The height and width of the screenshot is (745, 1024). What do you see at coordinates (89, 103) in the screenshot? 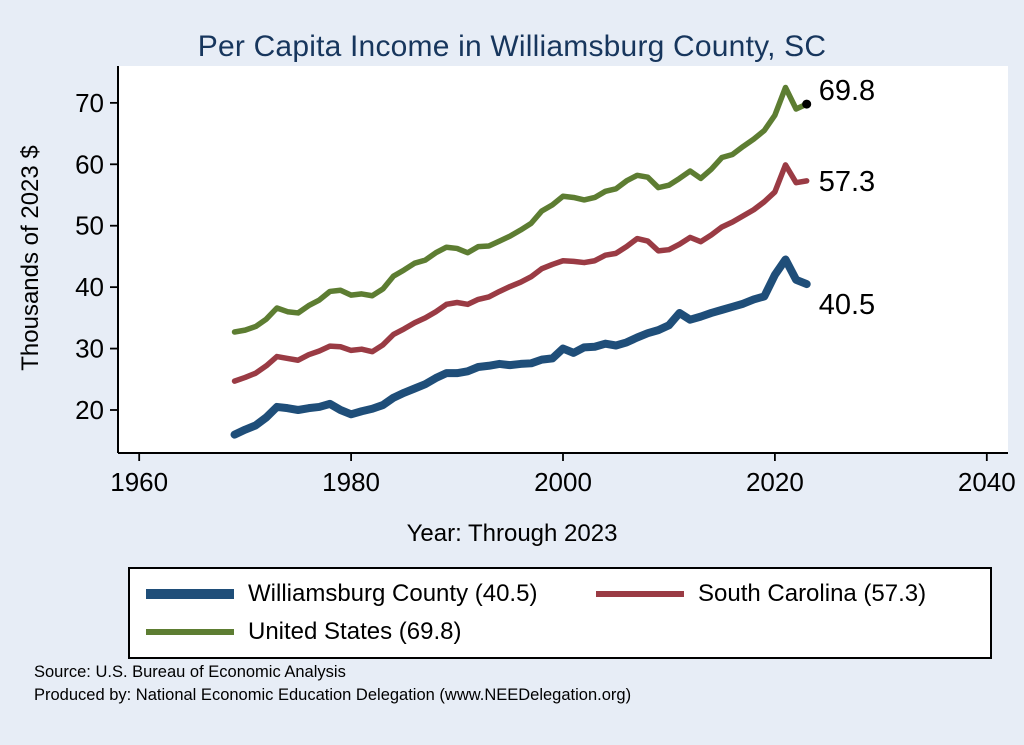
I see `y-tick-label: 70` at bounding box center [89, 103].